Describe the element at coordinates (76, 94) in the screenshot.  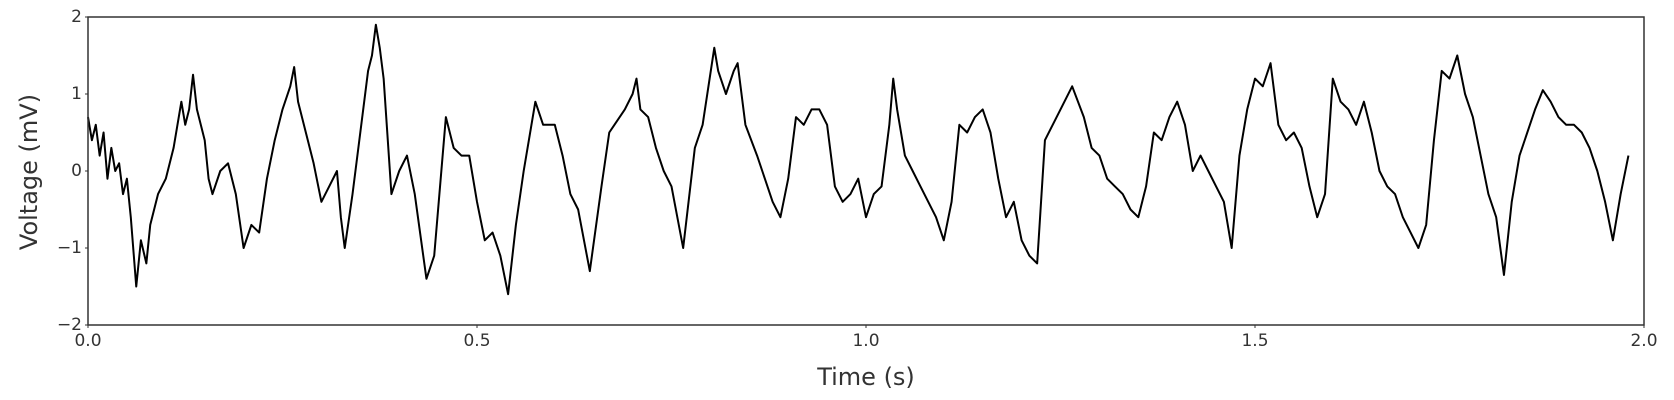
I see `y-tick-label: 1` at that location.